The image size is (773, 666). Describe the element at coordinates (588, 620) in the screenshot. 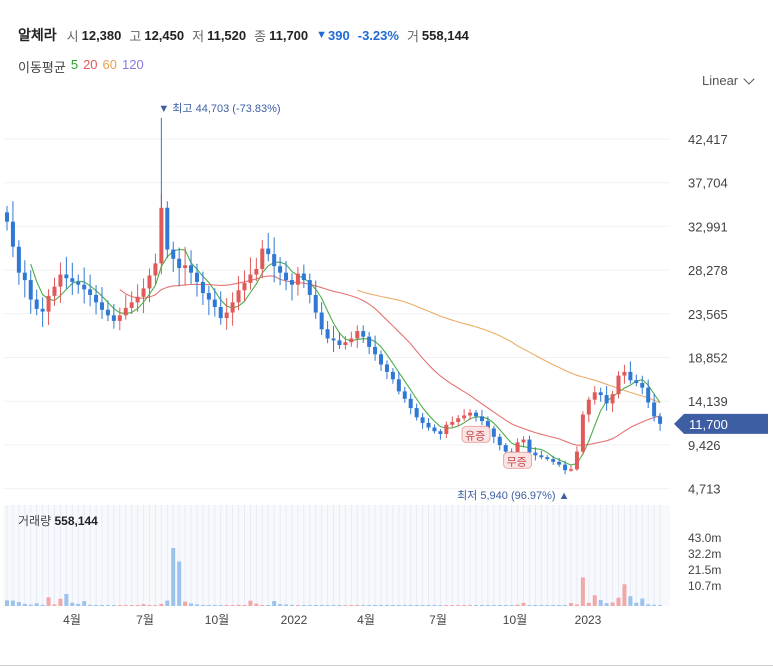

I see `time-tick-label: 2023` at that location.